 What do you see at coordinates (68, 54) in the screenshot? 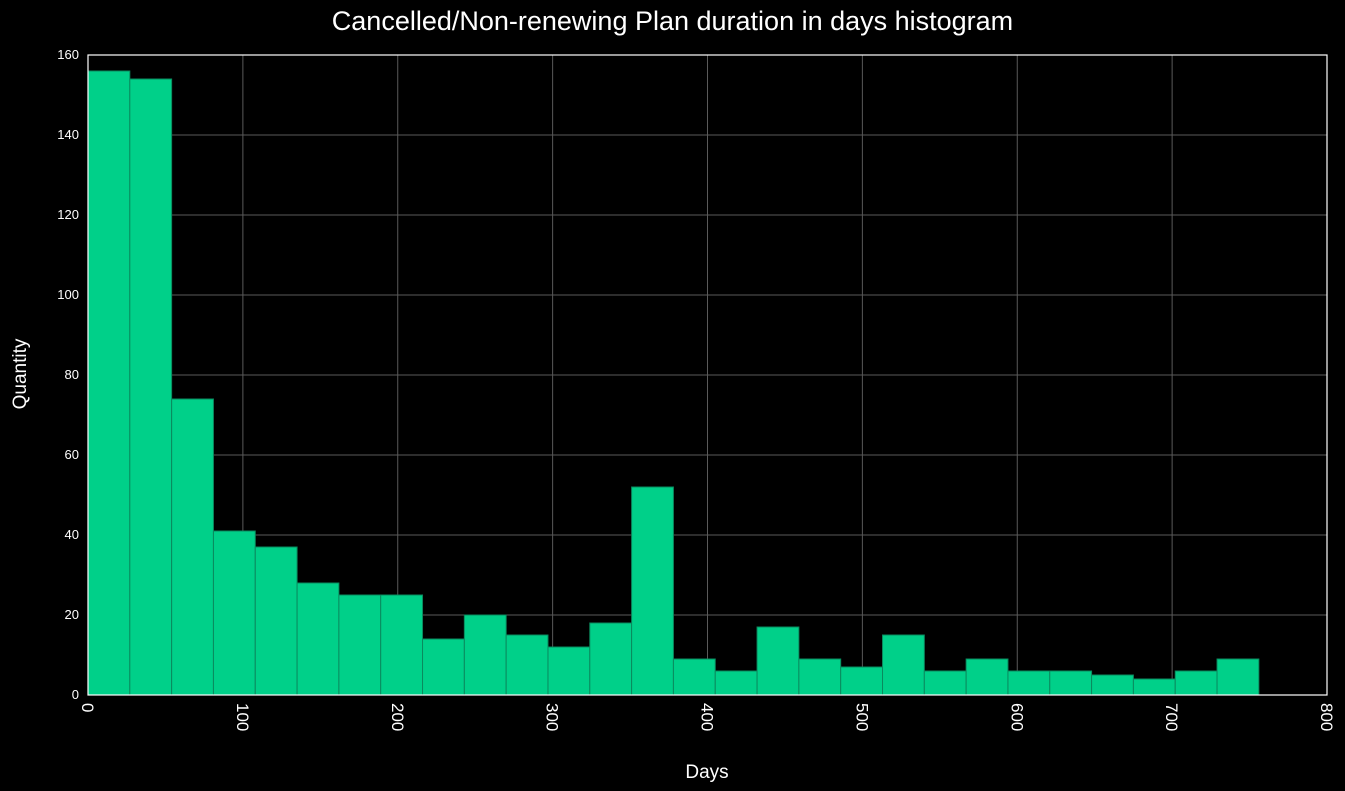
I see `y-tick-label: 160` at bounding box center [68, 54].